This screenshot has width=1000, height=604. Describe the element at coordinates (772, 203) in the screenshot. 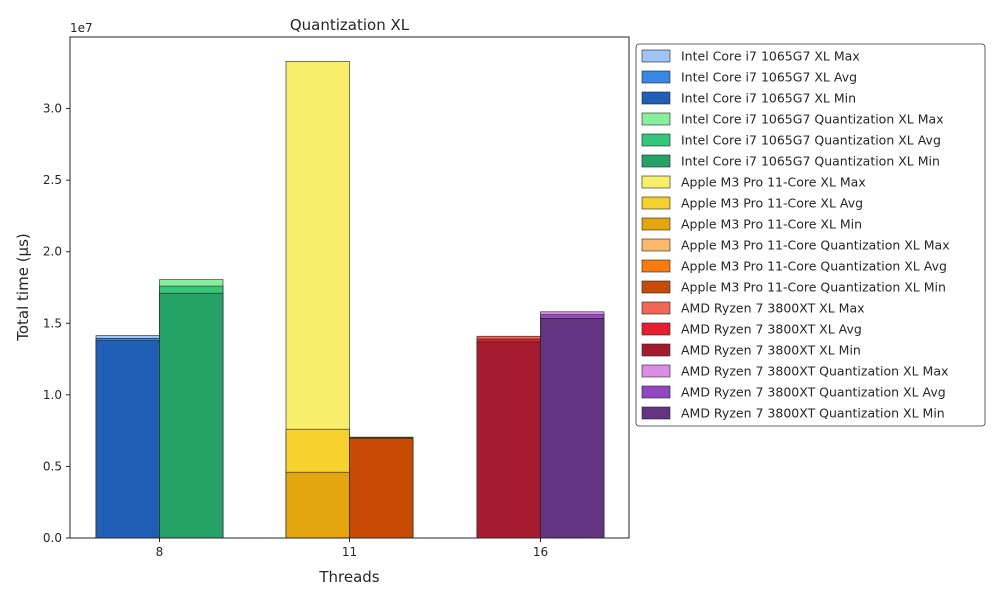

I see `legend-label: Apple M3 Pro 11-Core XL Avg` at that location.